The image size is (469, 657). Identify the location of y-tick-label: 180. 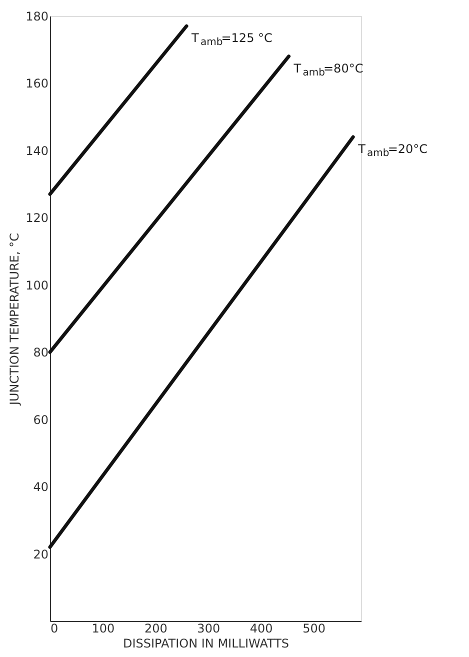
(37, 17).